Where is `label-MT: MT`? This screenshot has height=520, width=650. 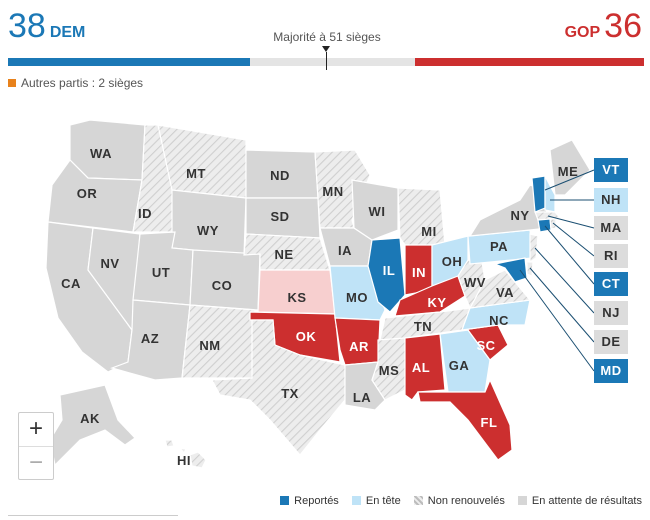 label-MT: MT is located at coordinates (196, 173).